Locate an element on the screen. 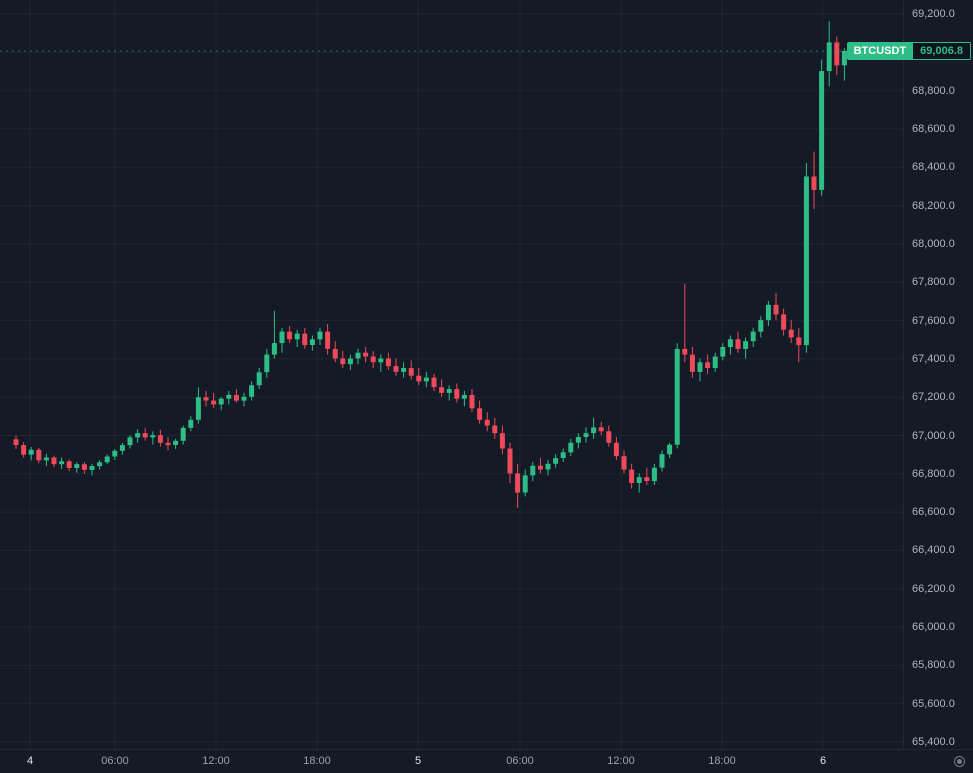  price-tick-label: 68,000.0 is located at coordinates (933, 243).